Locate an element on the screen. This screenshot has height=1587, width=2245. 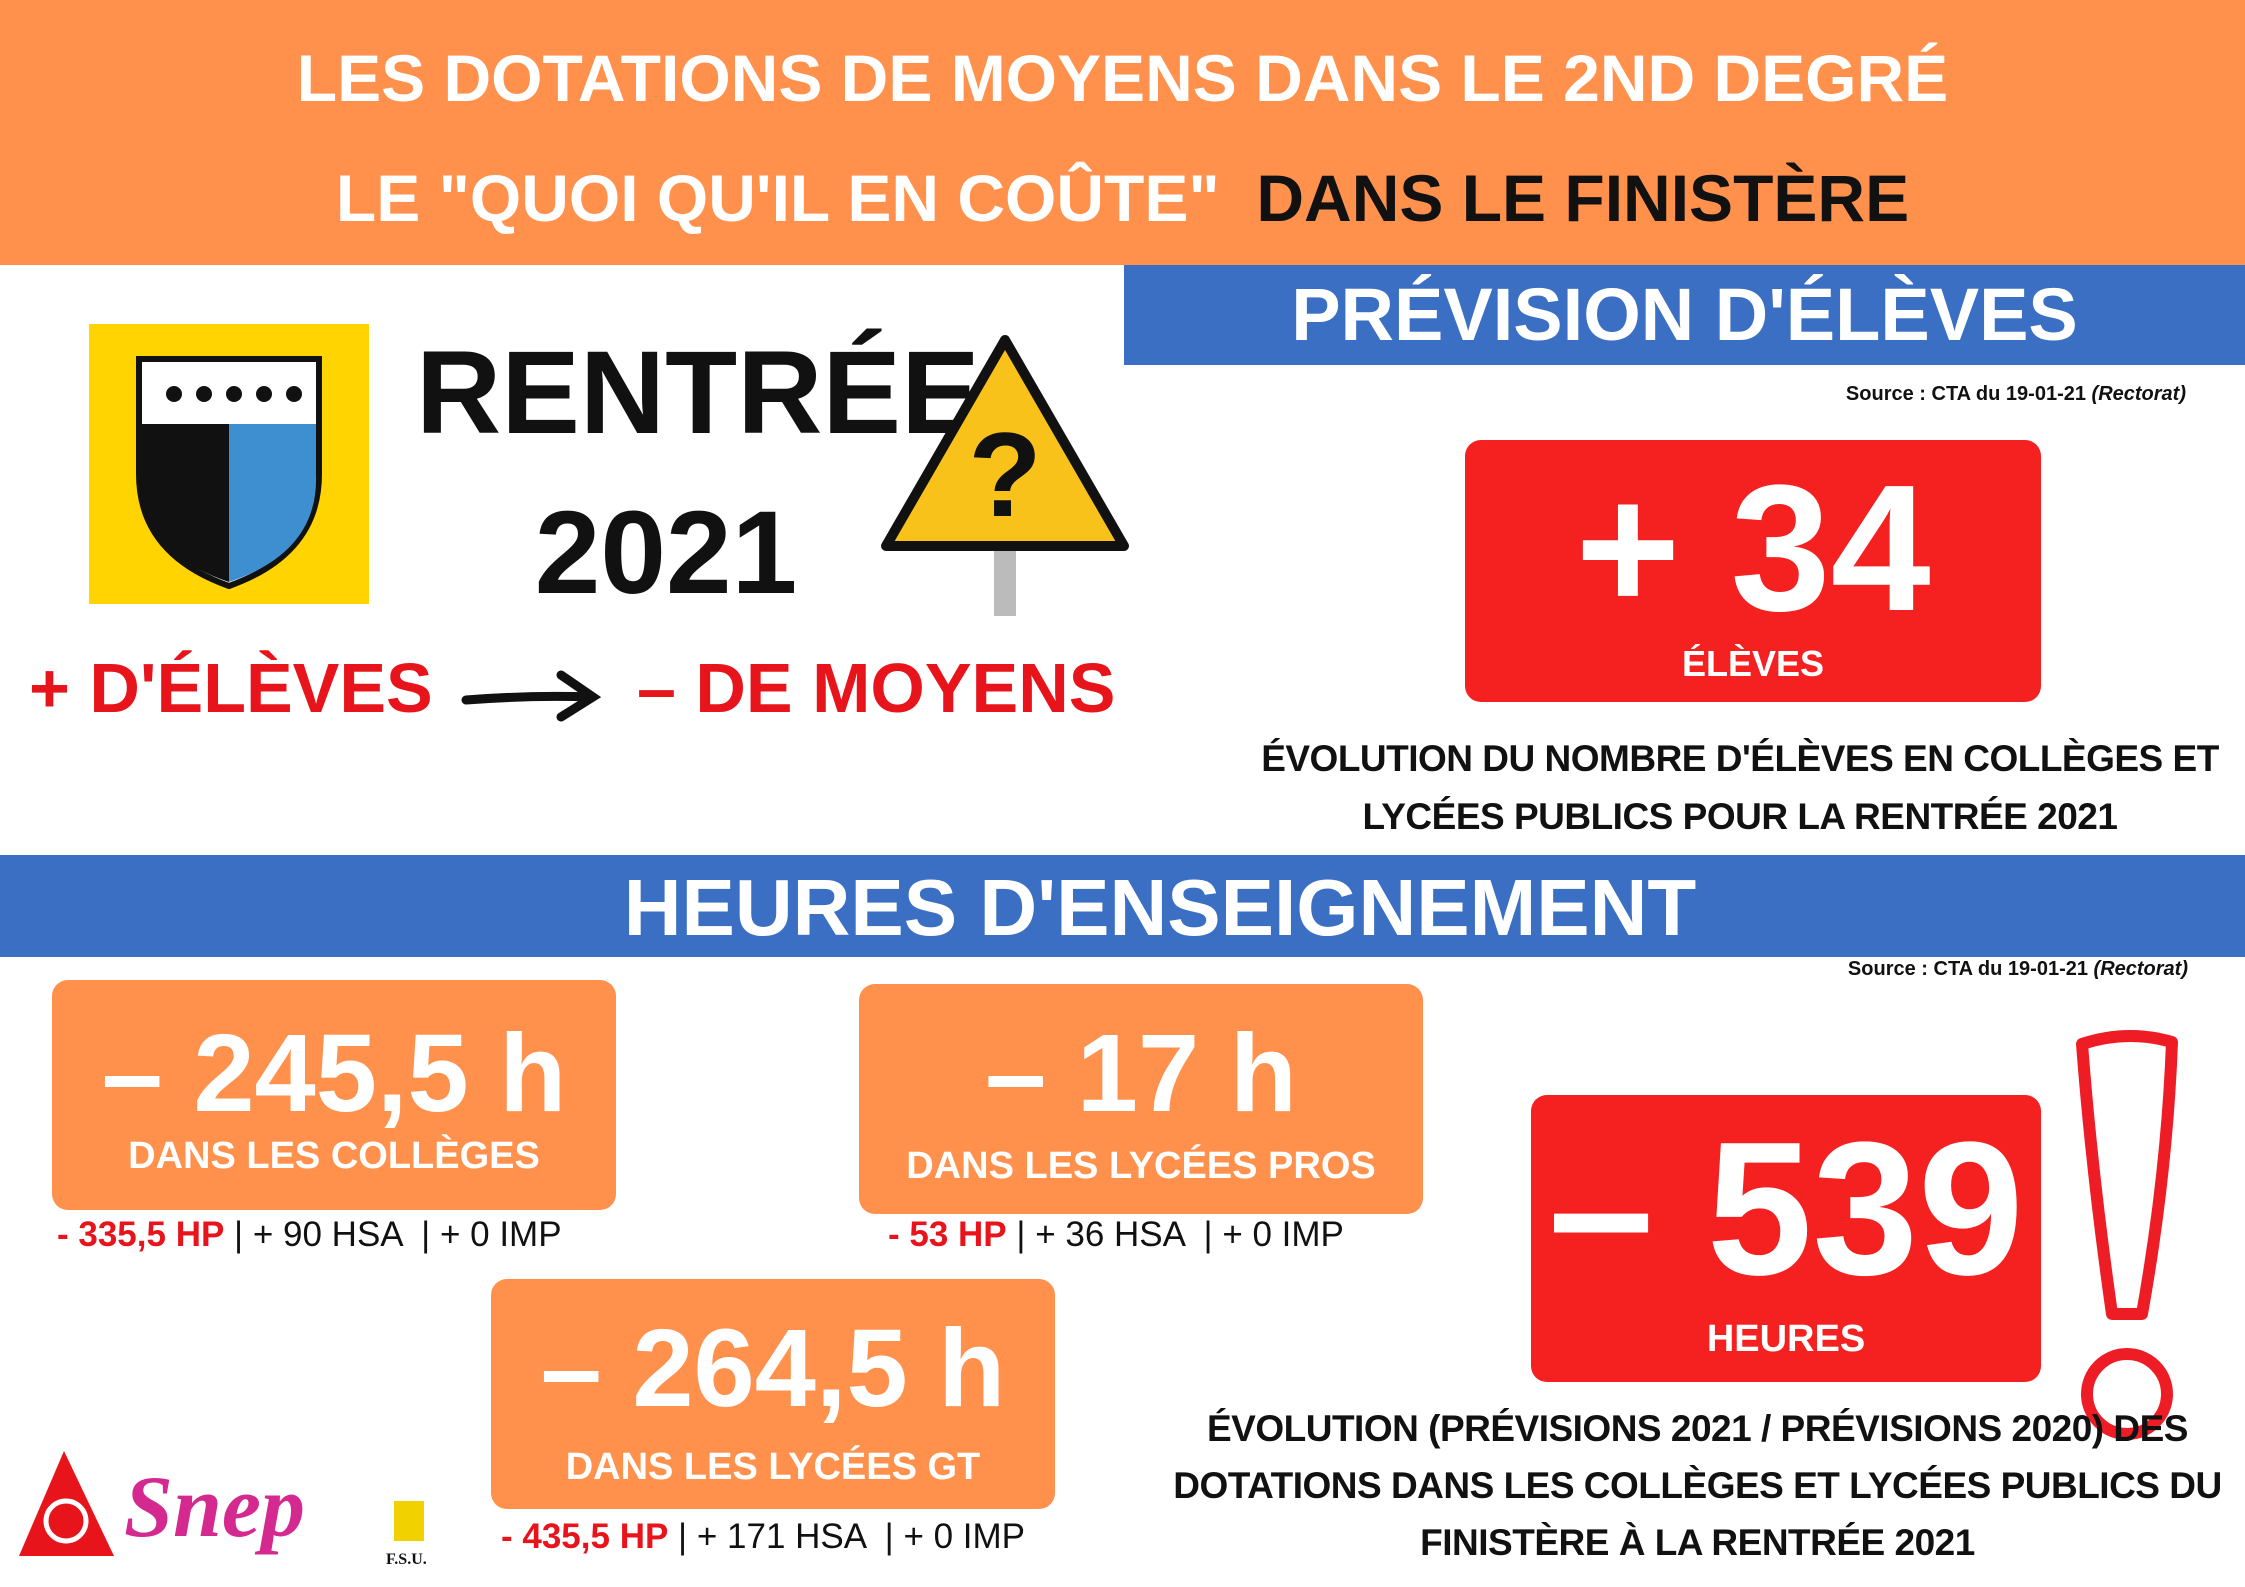
crest is located at coordinates (229, 473).